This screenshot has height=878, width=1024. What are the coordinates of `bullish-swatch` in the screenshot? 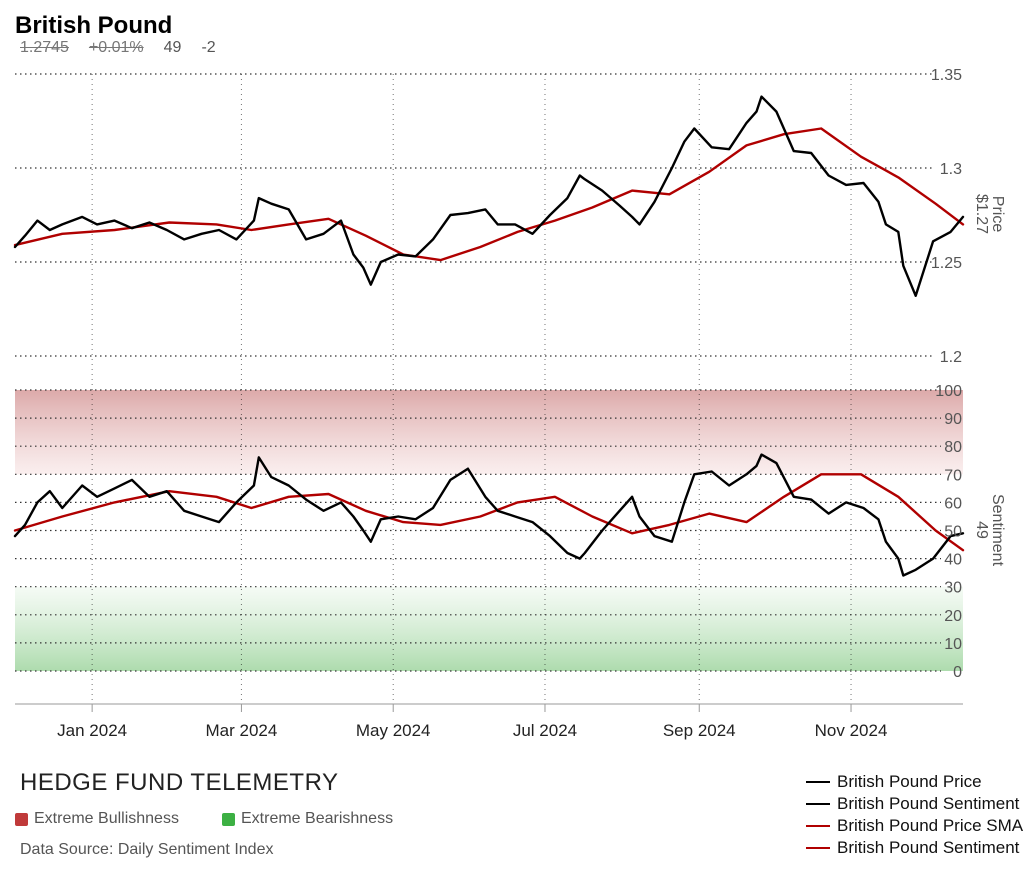 It's located at (21, 819).